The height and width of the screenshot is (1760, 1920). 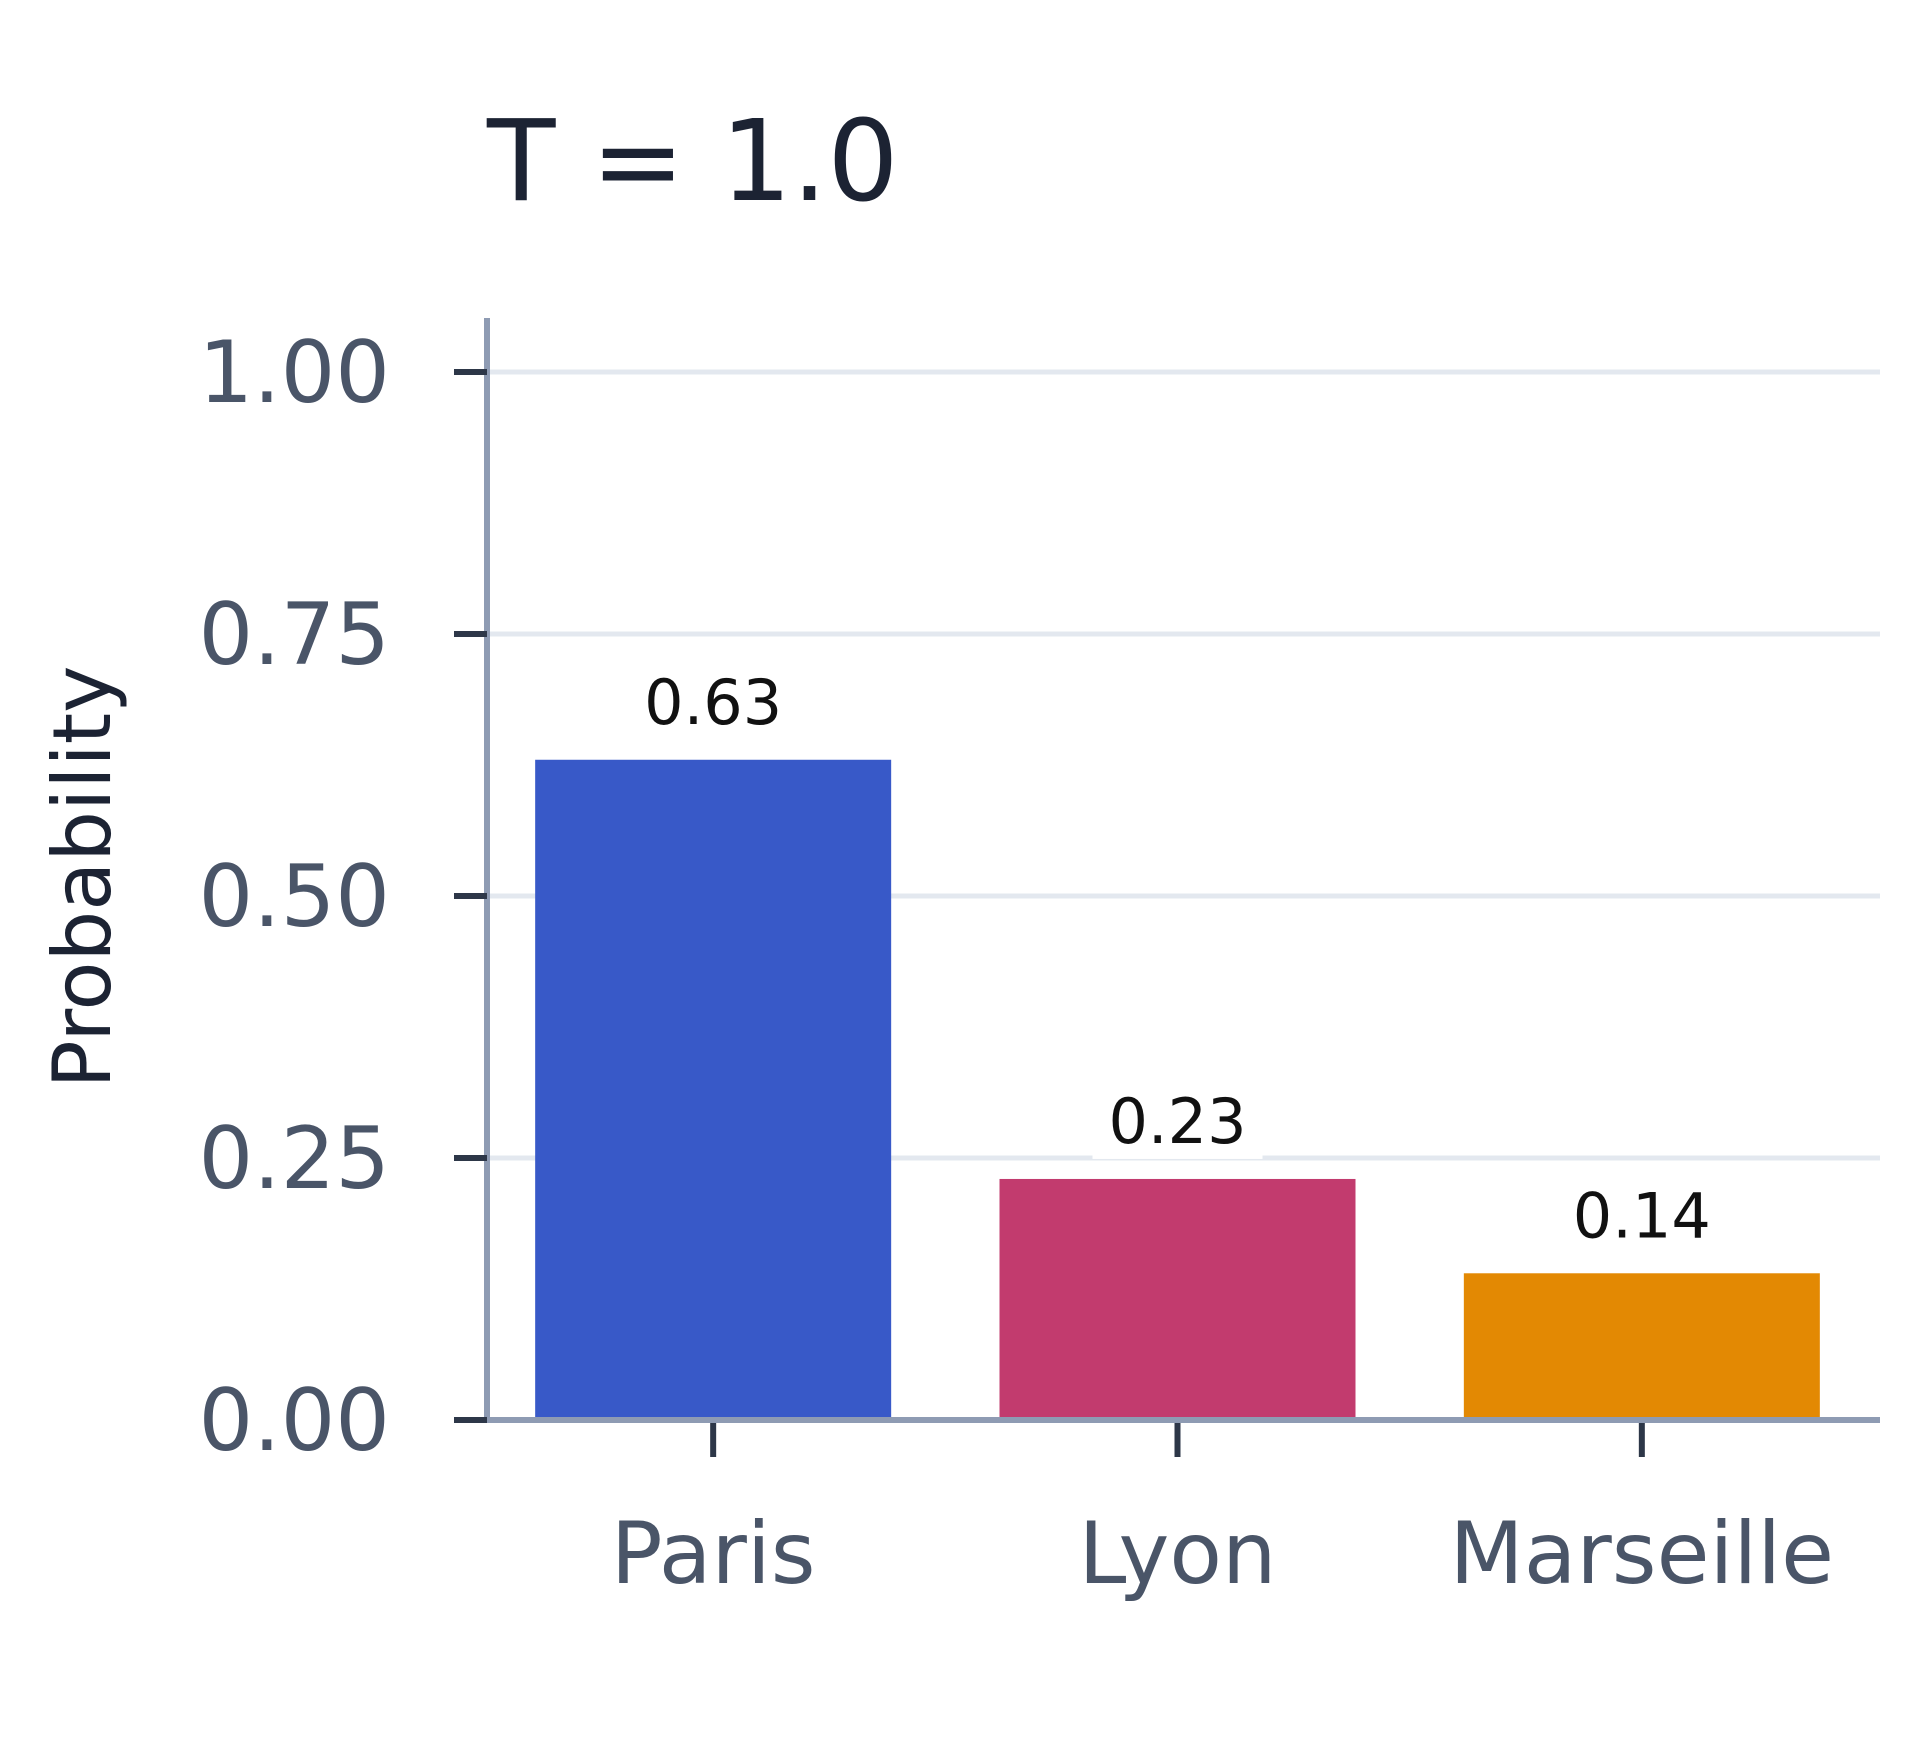 What do you see at coordinates (82, 877) in the screenshot?
I see `y-axis-title: Probability` at bounding box center [82, 877].